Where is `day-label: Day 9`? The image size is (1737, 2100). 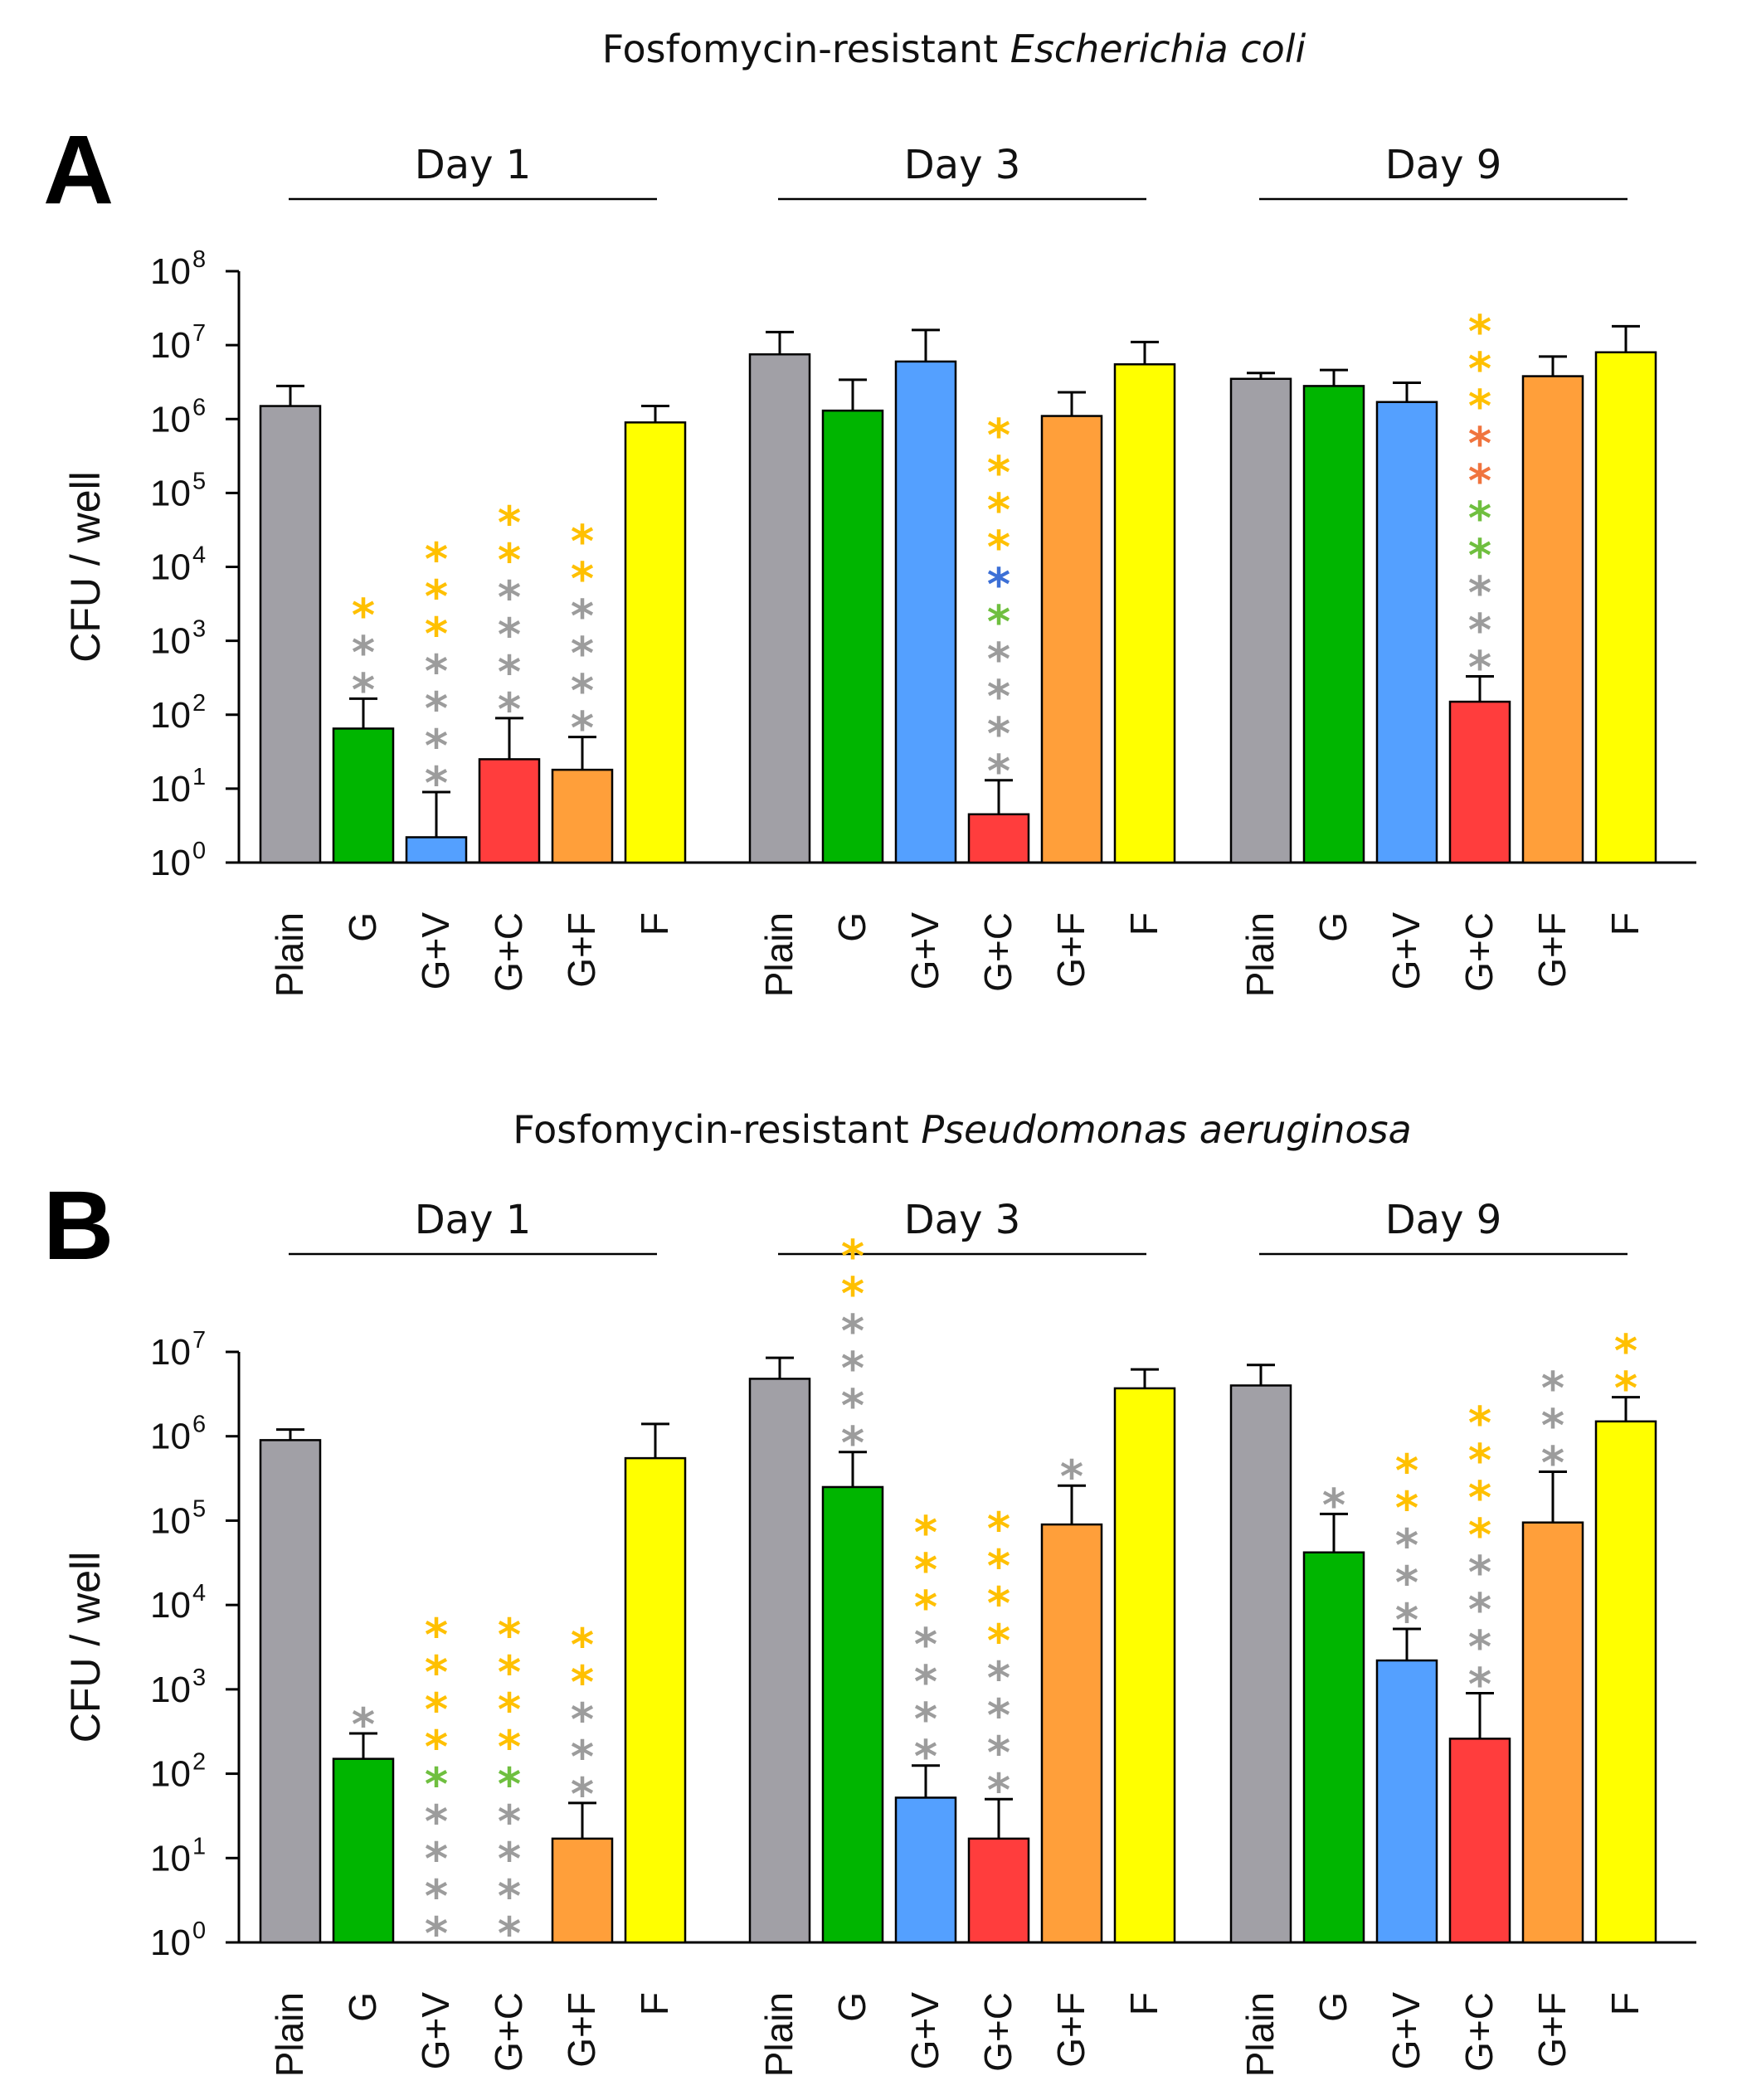
day-label: Day 9 is located at coordinates (1443, 1220).